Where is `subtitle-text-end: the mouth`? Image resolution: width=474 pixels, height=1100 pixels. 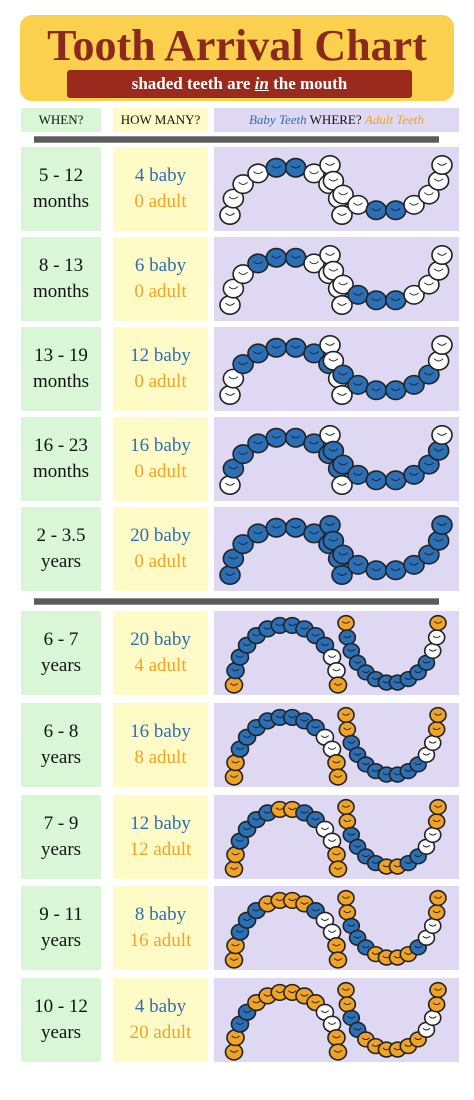 subtitle-text-end: the mouth is located at coordinates (308, 83).